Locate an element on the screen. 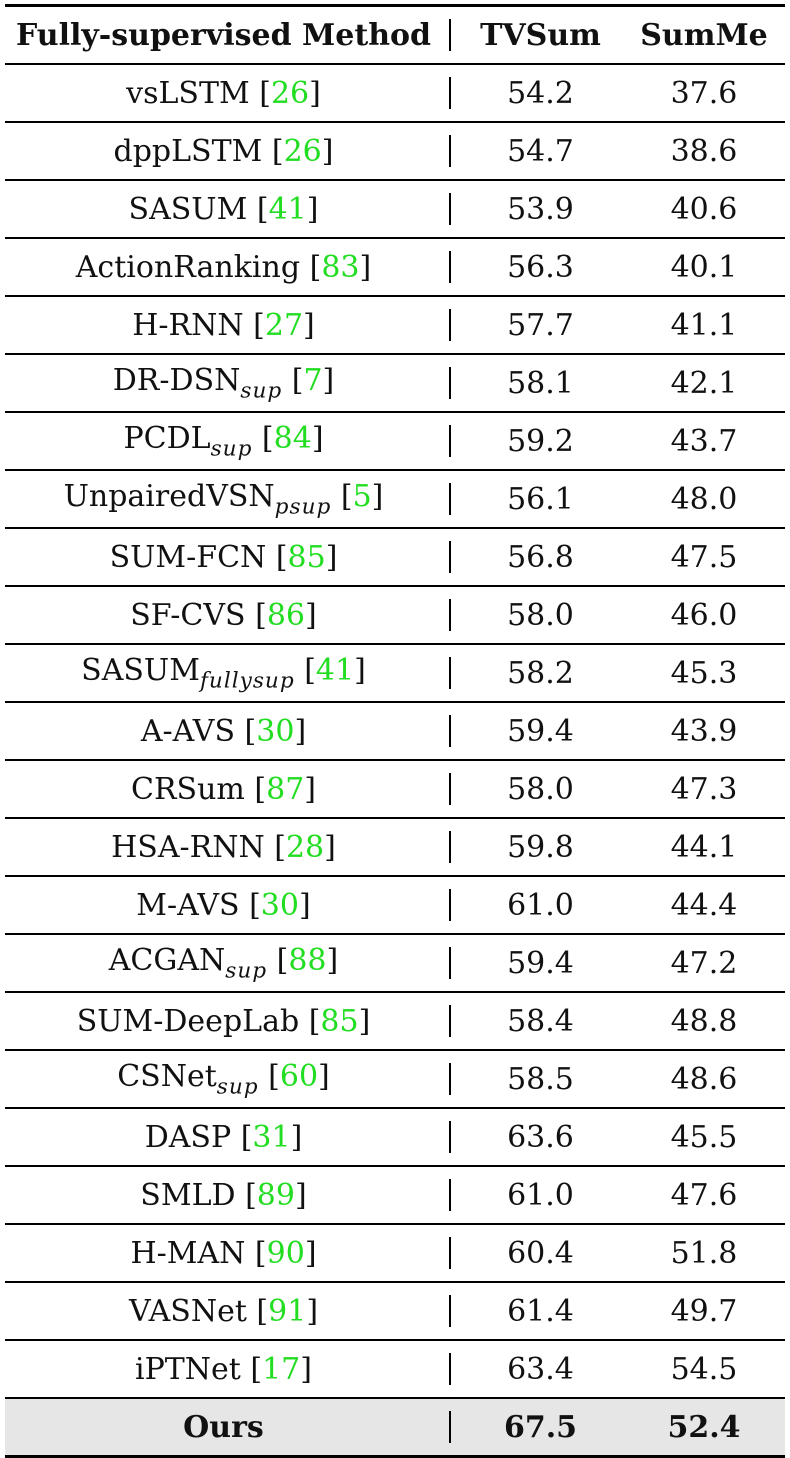  table-row: H-MAN [90] 60.4 51.8 is located at coordinates (395, 1253).